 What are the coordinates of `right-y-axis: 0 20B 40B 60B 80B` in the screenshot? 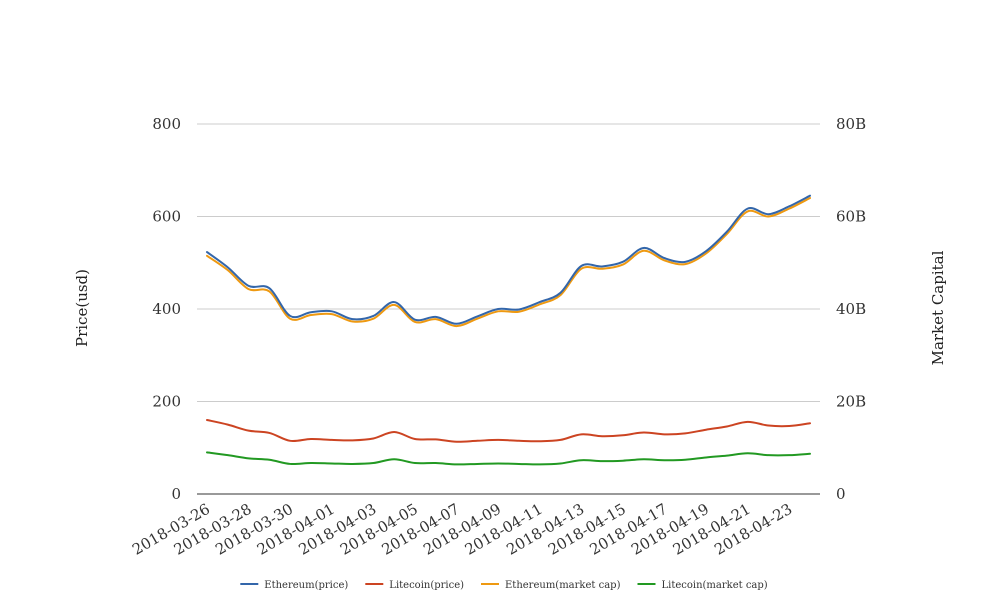 It's located at (851, 309).